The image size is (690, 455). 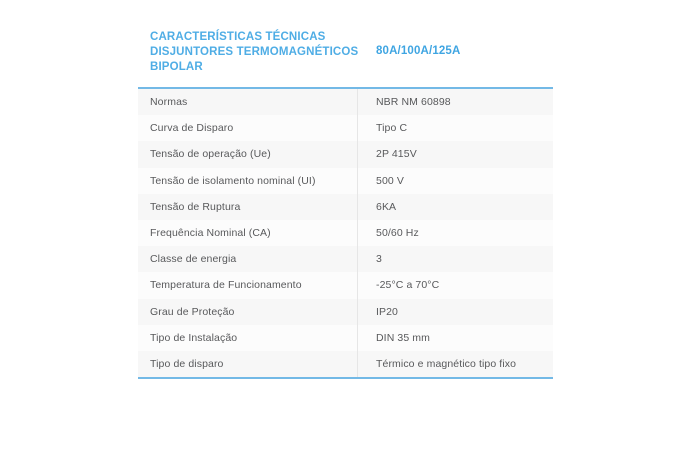 I want to click on table-row: Tipo de Instalação DIN 35 mm, so click(x=345, y=337).